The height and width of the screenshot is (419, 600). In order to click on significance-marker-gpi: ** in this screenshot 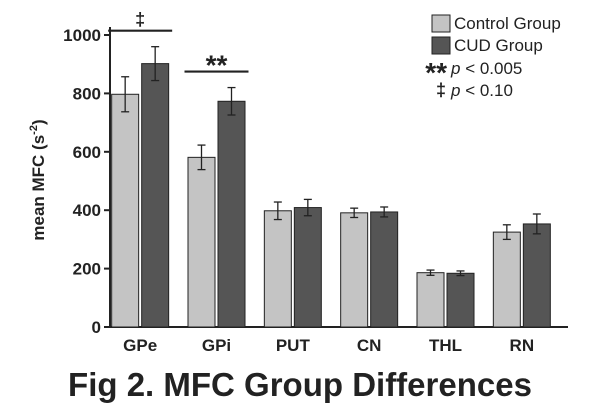, I will do `click(217, 65)`.